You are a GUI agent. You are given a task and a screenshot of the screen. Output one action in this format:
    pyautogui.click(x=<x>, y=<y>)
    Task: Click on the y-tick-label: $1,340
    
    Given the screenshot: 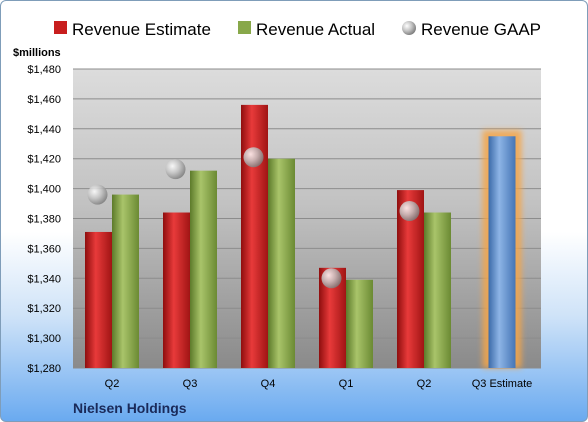 What is the action you would take?
    pyautogui.click(x=44, y=279)
    